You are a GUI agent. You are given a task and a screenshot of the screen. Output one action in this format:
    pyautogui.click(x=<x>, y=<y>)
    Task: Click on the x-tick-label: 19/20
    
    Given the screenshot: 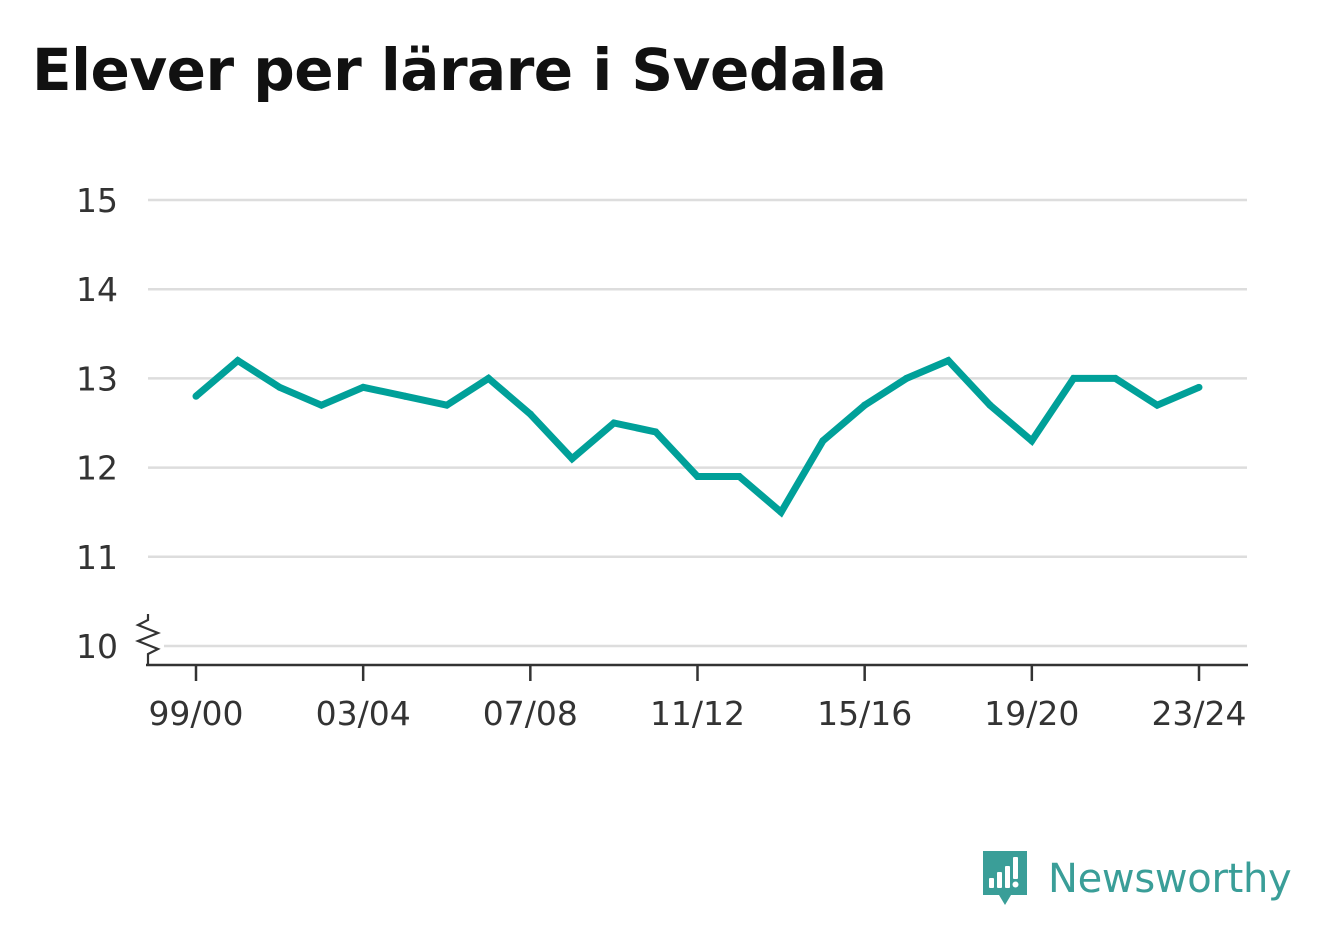 What is the action you would take?
    pyautogui.click(x=1031, y=713)
    